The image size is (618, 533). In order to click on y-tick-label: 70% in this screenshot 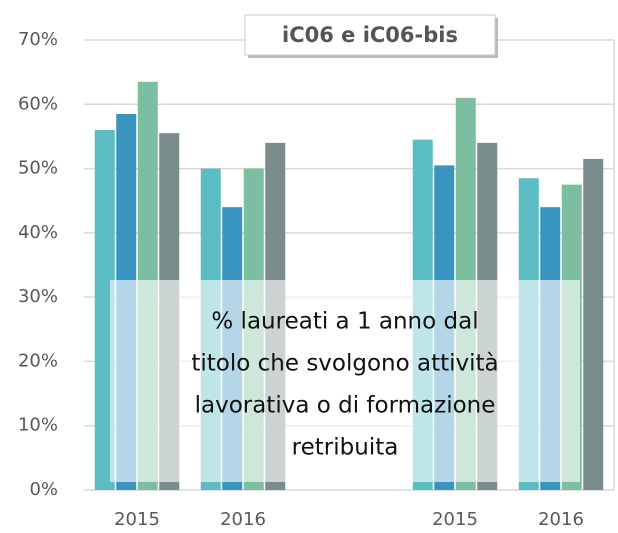, I will do `click(38, 39)`.